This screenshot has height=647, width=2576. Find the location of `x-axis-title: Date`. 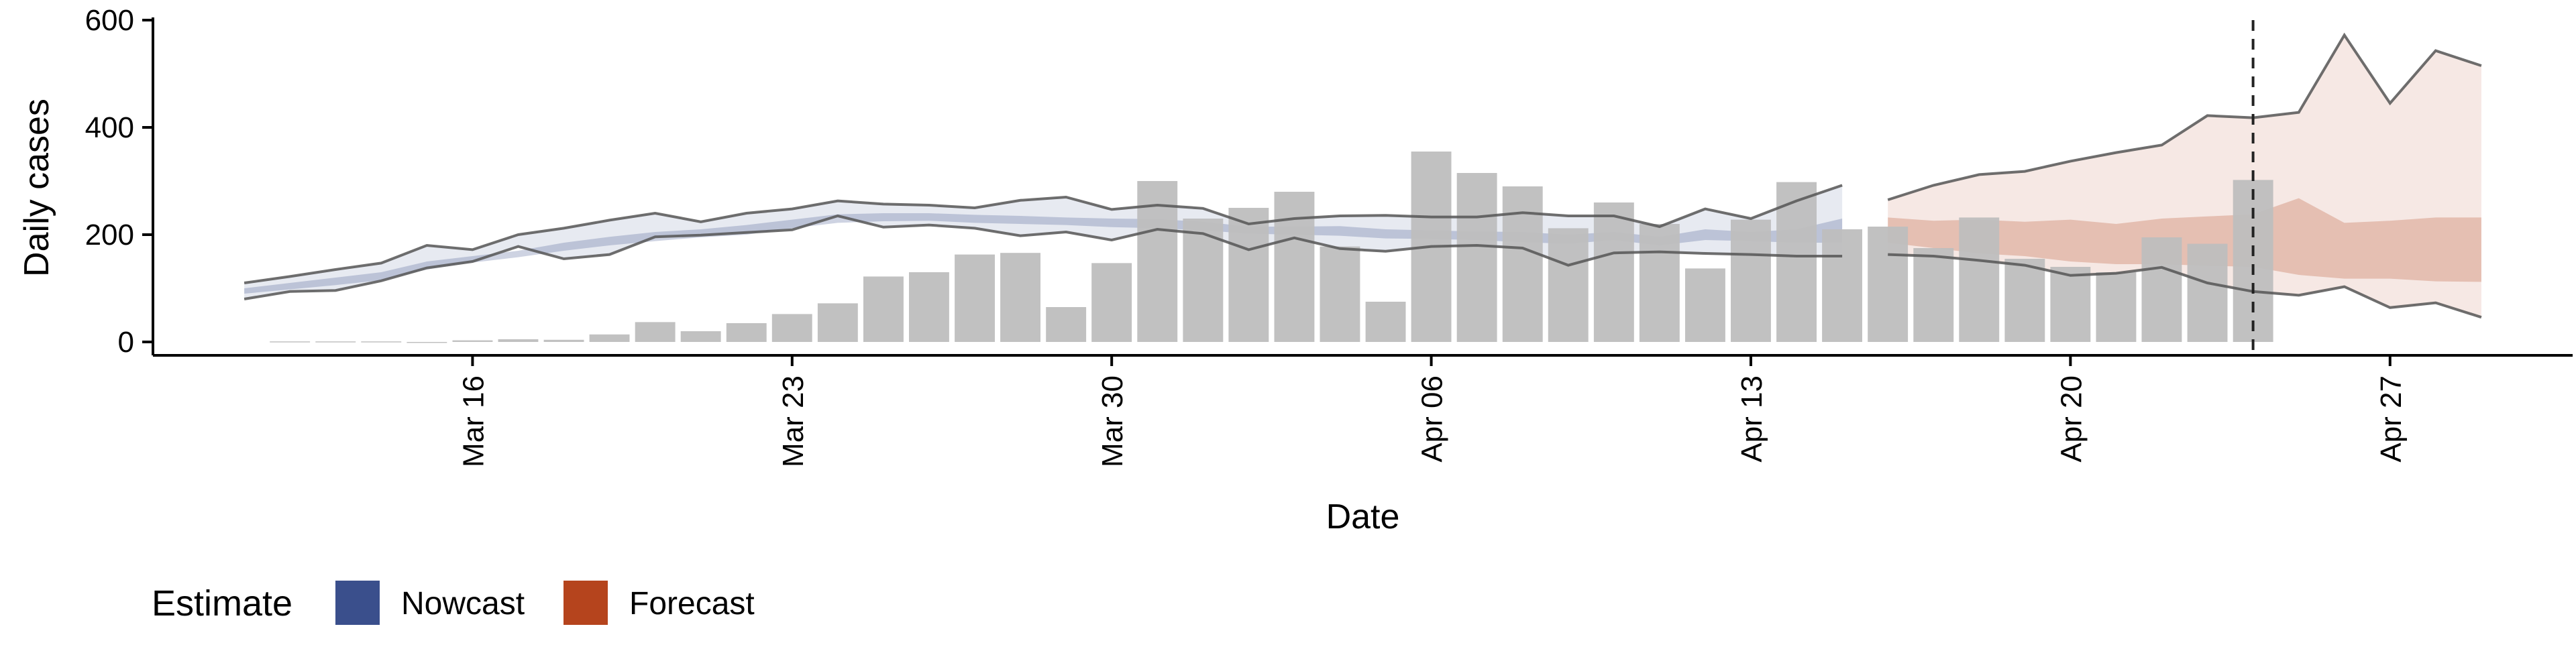

x-axis-title: Date is located at coordinates (1363, 516).